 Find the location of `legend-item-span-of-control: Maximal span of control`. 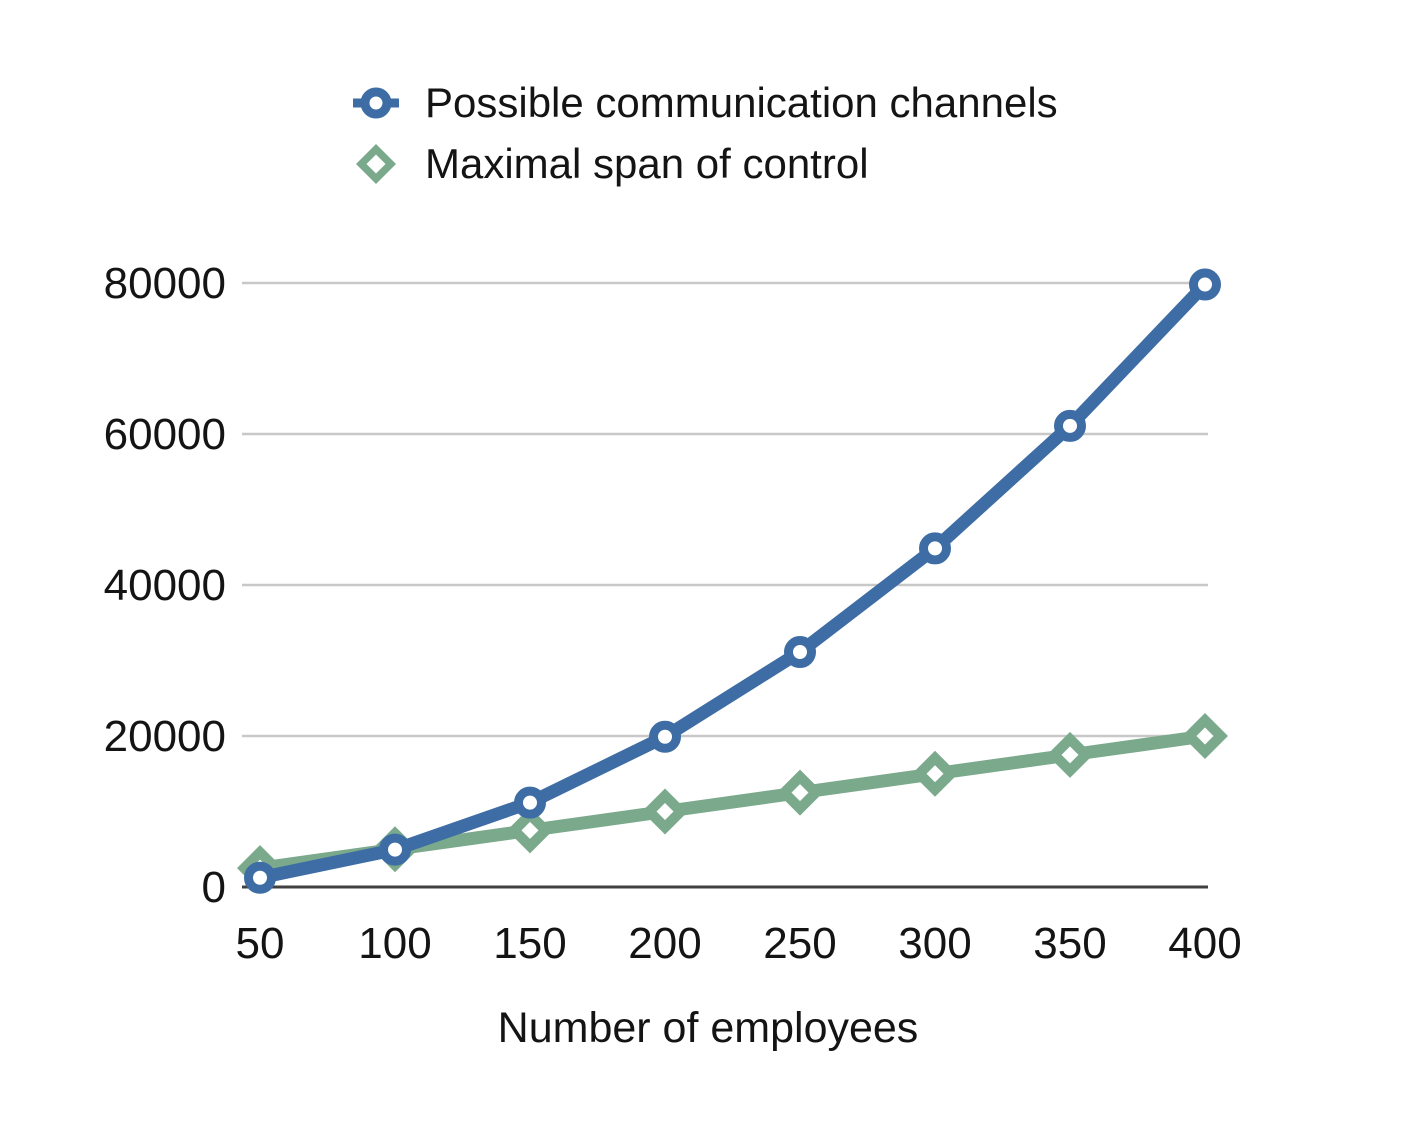

legend-item-span-of-control: Maximal span of control is located at coordinates (705, 164).